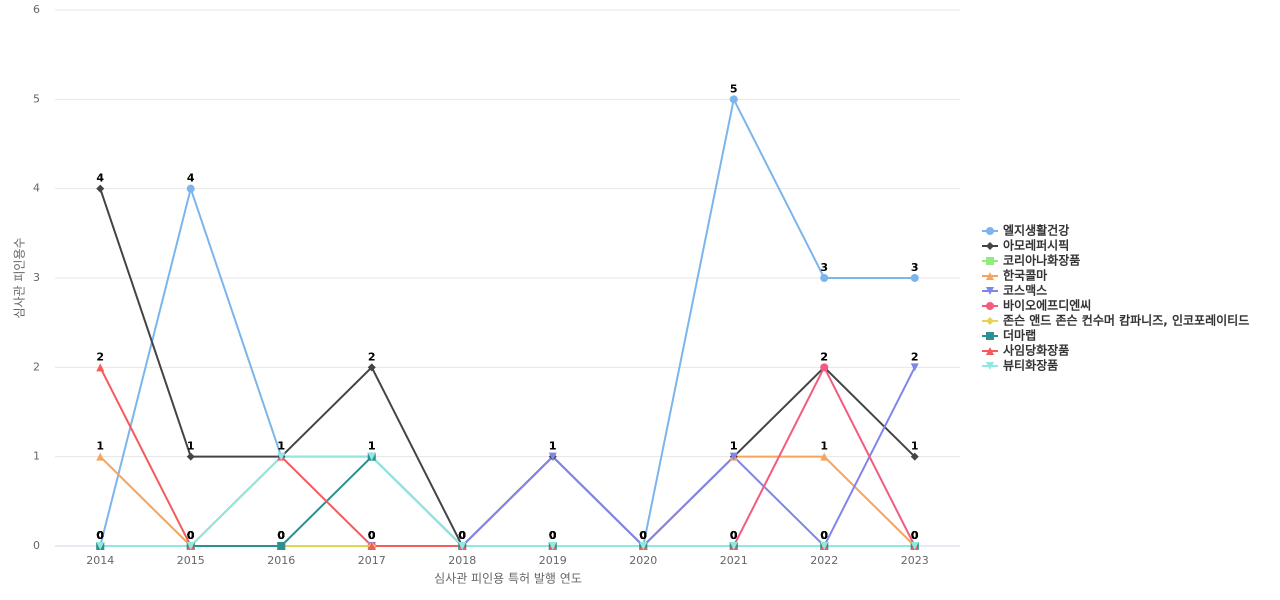 The height and width of the screenshot is (600, 1280). I want to click on y-tick-label: 6, so click(36, 9).